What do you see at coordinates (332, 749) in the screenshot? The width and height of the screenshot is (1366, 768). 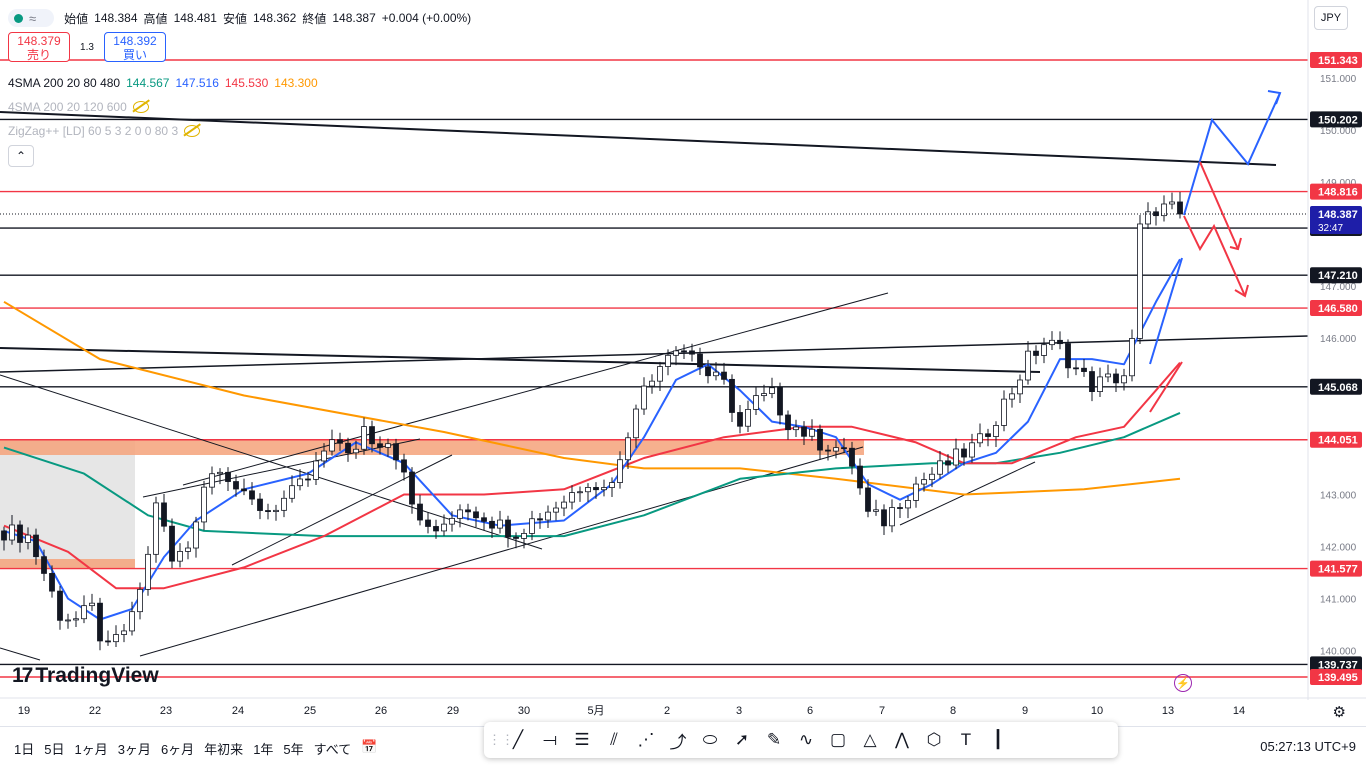 I see `range-all: すべて` at bounding box center [332, 749].